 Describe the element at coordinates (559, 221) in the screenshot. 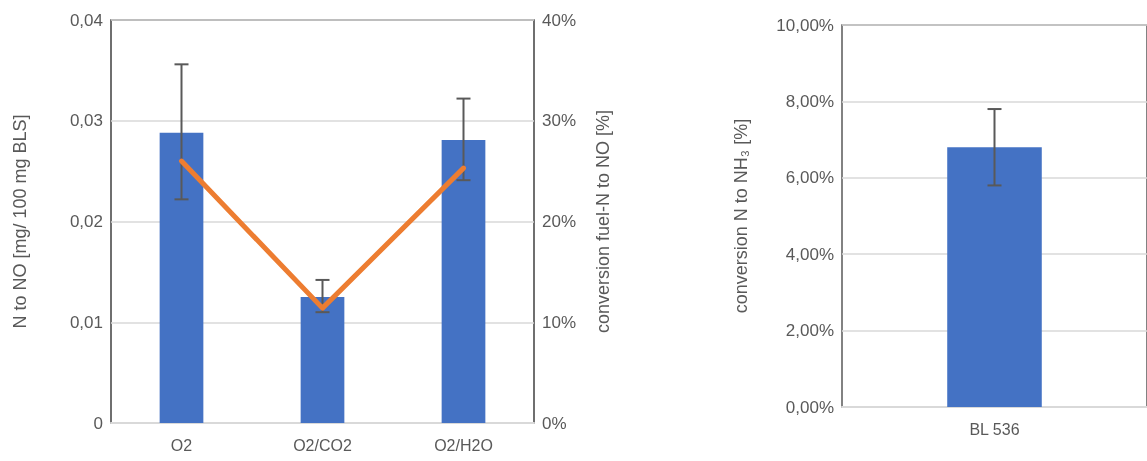

I see `y2-tick-label: 20%` at that location.